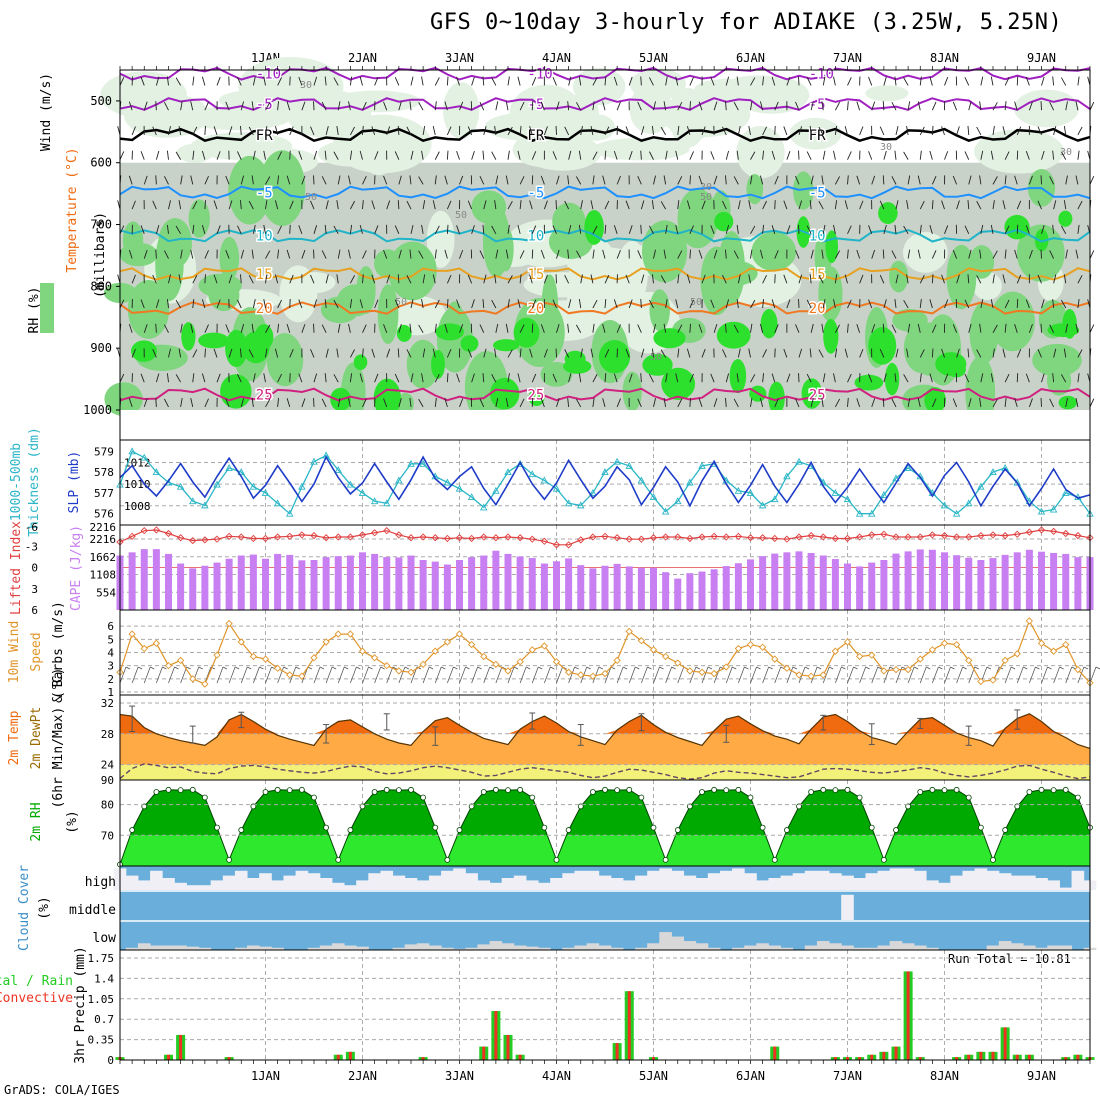  Describe the element at coordinates (605, 731) in the screenshot. I see `temp-line` at that location.